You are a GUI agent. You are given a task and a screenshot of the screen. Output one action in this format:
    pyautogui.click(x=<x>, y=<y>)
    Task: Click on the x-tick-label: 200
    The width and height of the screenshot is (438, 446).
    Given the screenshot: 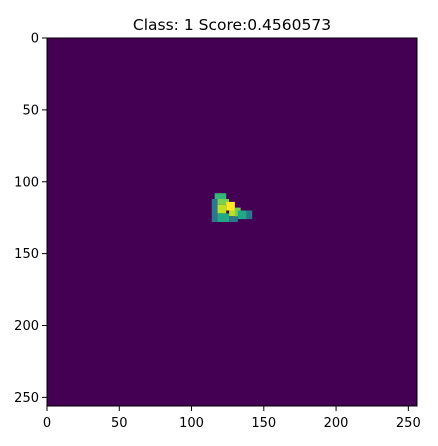 What is the action you would take?
    pyautogui.click(x=336, y=423)
    